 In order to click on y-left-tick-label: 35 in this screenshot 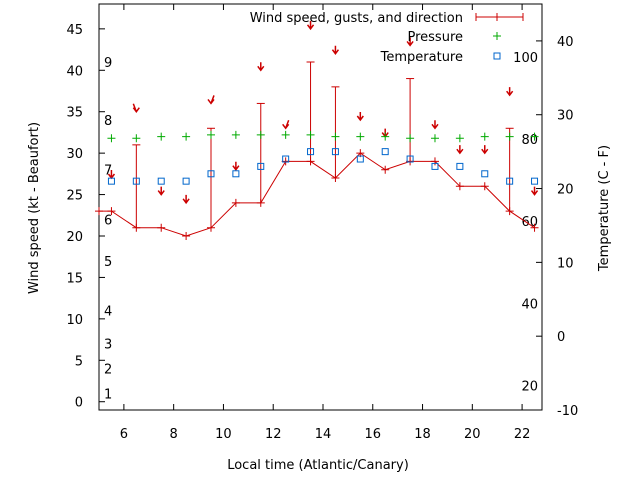, I will do `click(74, 113)`.